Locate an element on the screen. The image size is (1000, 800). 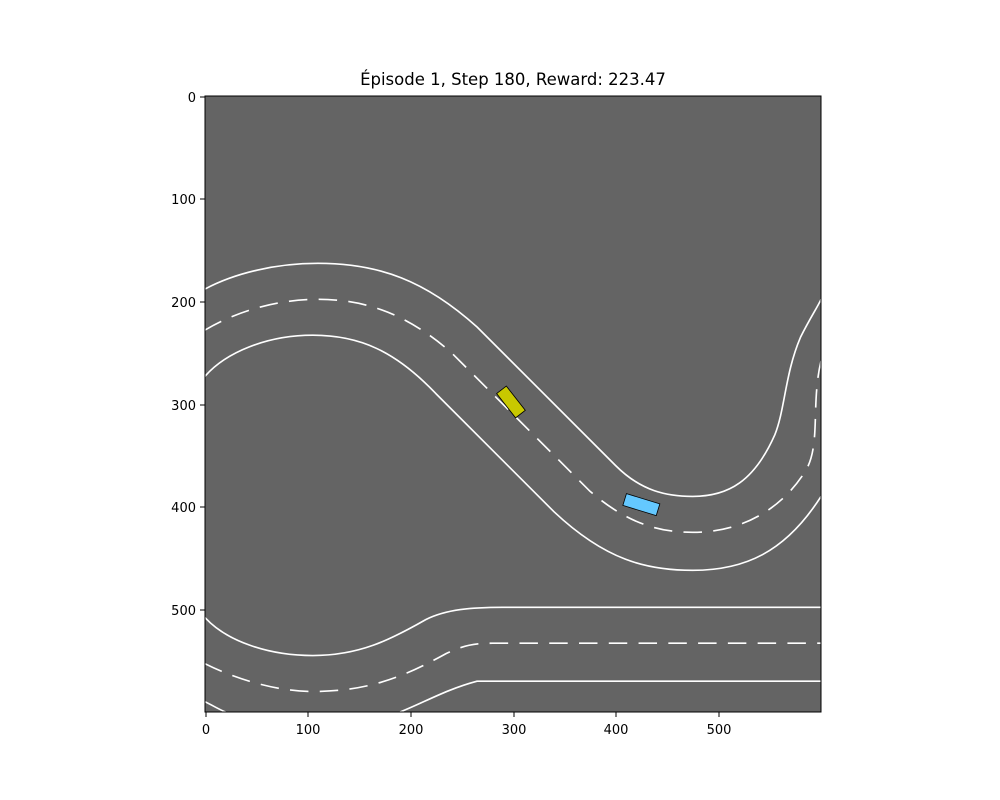
x-axis: 0 100 200 300 400 500 is located at coordinates (467, 725).